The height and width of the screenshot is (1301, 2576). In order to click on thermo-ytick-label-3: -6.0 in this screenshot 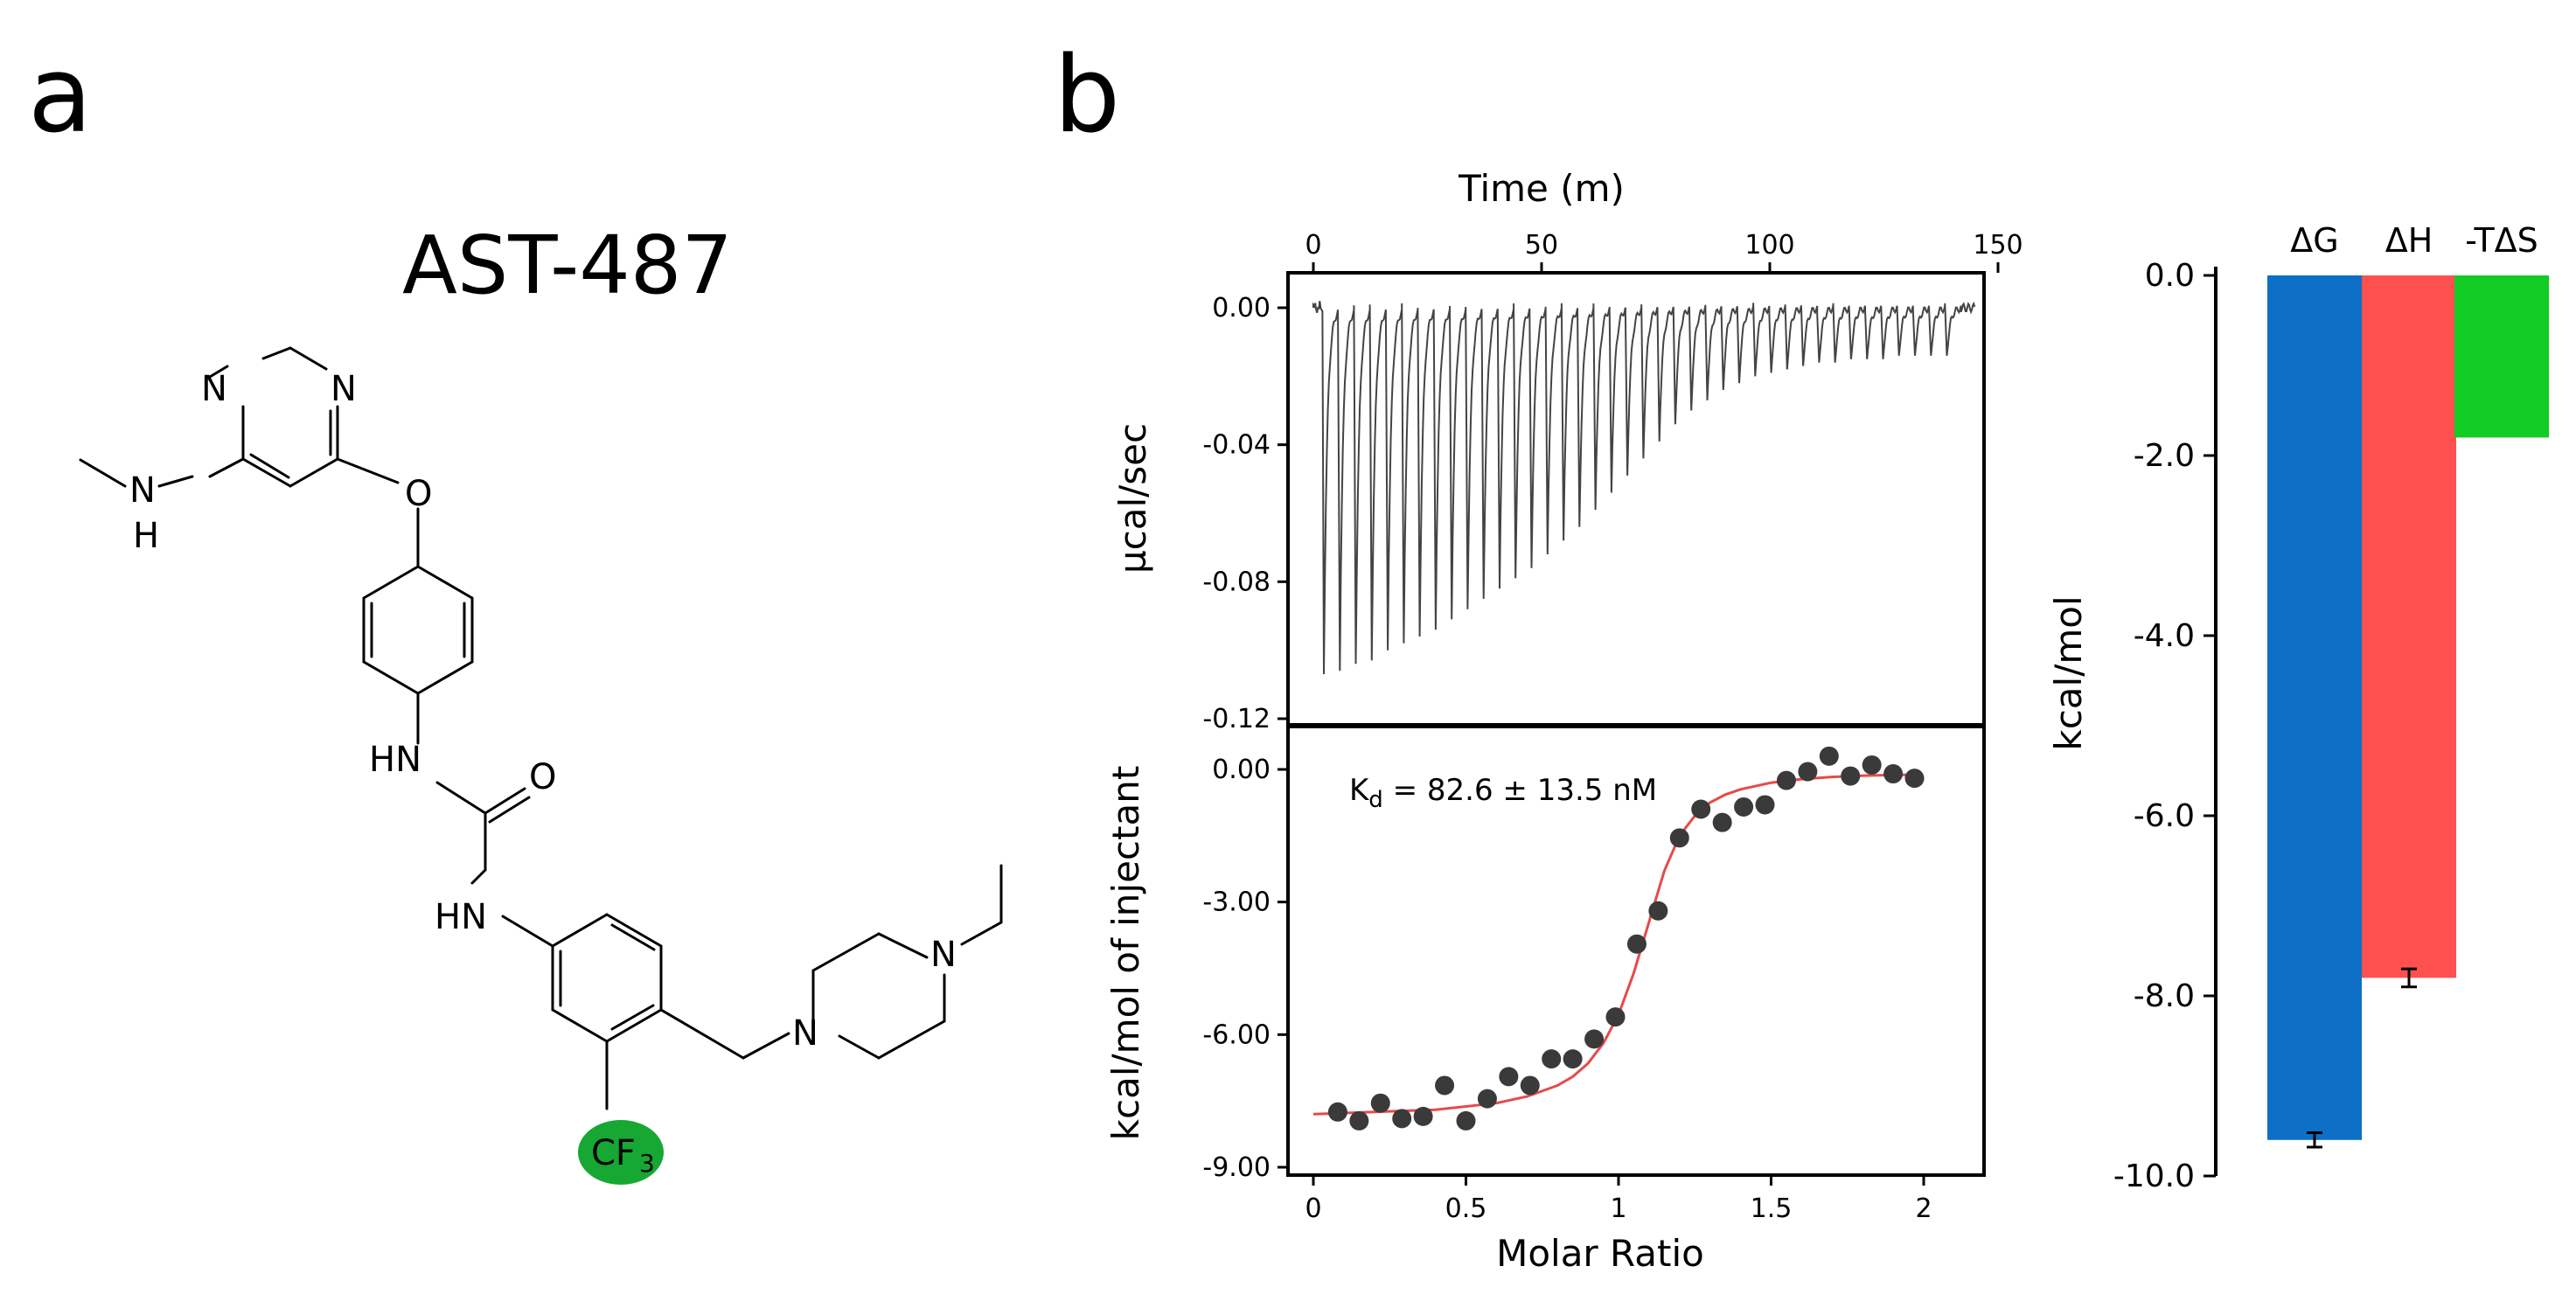, I will do `click(2164, 816)`.